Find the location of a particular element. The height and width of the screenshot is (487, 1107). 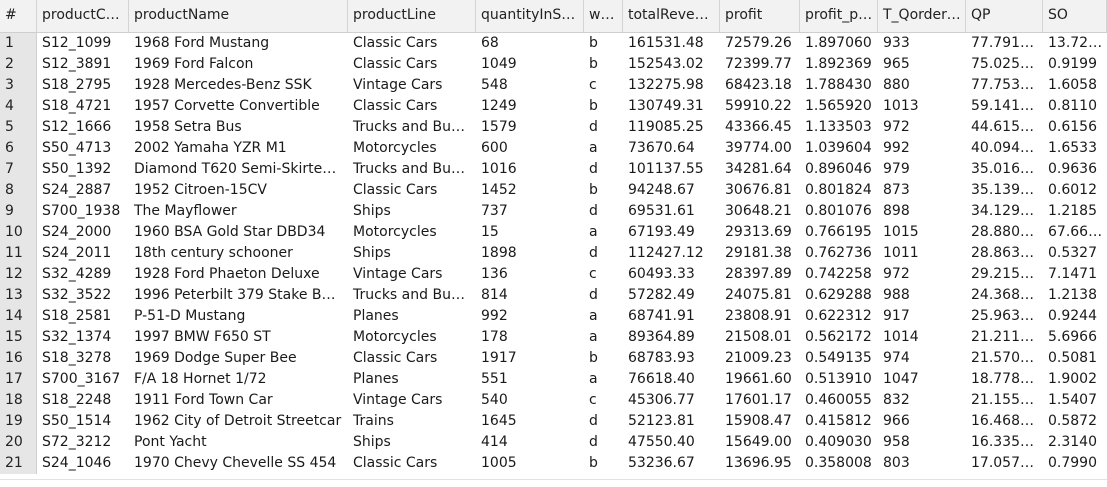

cell-quantityinstock: 1898 is located at coordinates (499, 253).